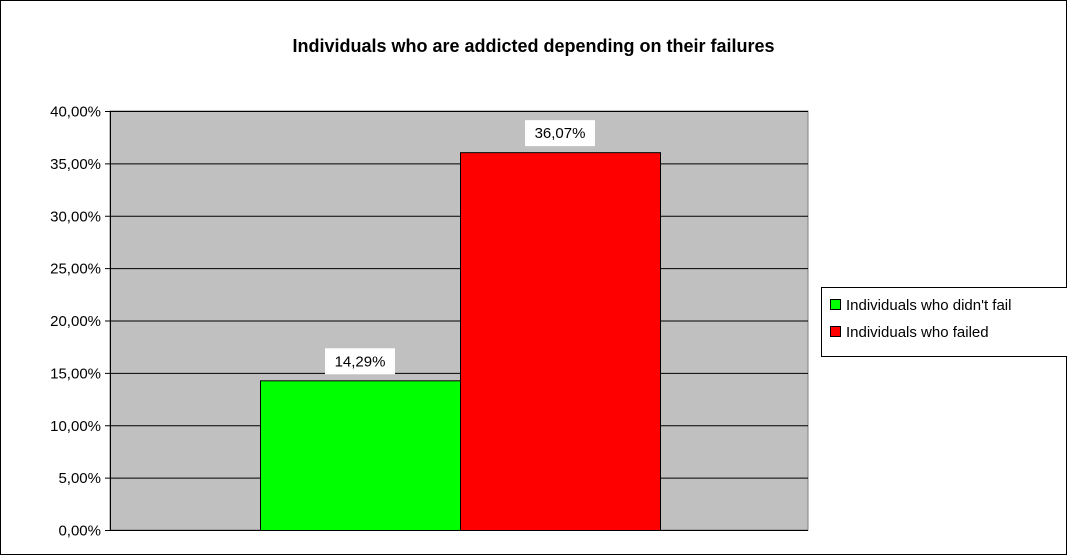 The image size is (1067, 555). I want to click on legend-item-failed: Individuals who failed, so click(909, 332).